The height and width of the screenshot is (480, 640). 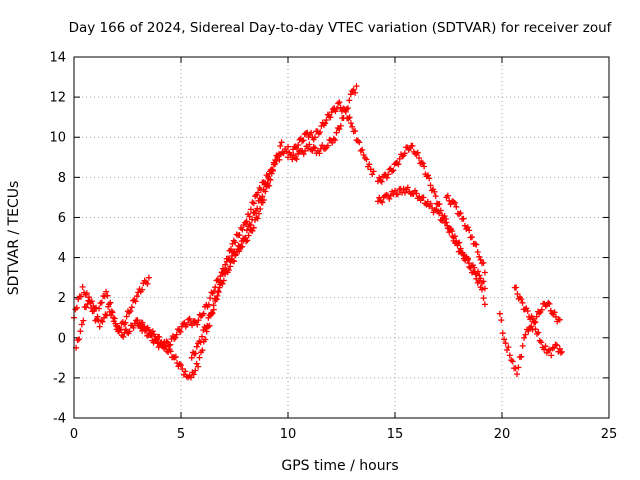 I want to click on y-tick-label: 8, so click(x=62, y=178).